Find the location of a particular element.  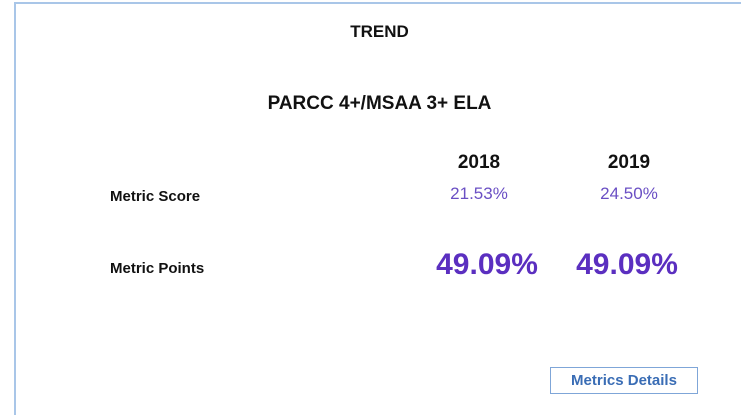

card-subtitle: PARCC 4+/MSAA 3+ ELA is located at coordinates (379, 103).